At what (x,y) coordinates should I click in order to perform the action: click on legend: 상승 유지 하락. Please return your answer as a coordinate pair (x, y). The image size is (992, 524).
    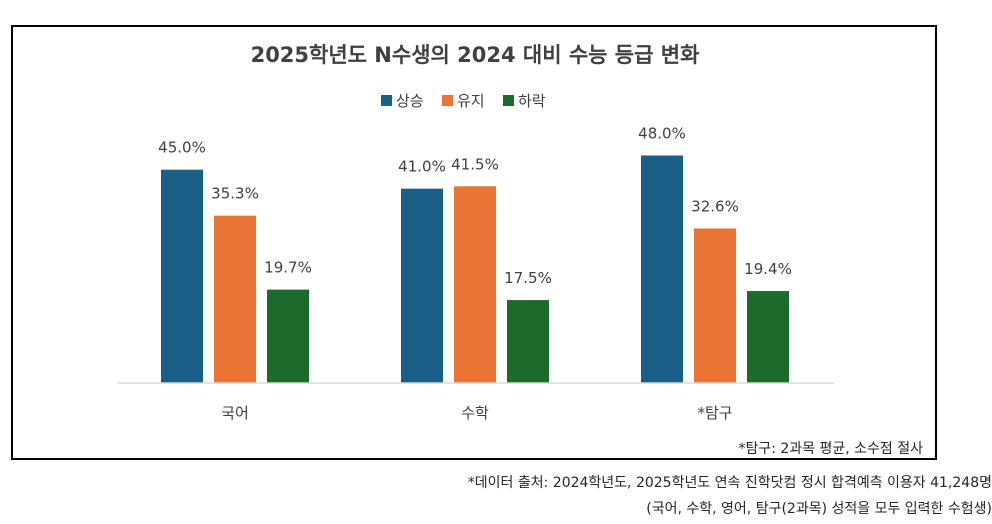
    Looking at the image, I should click on (463, 101).